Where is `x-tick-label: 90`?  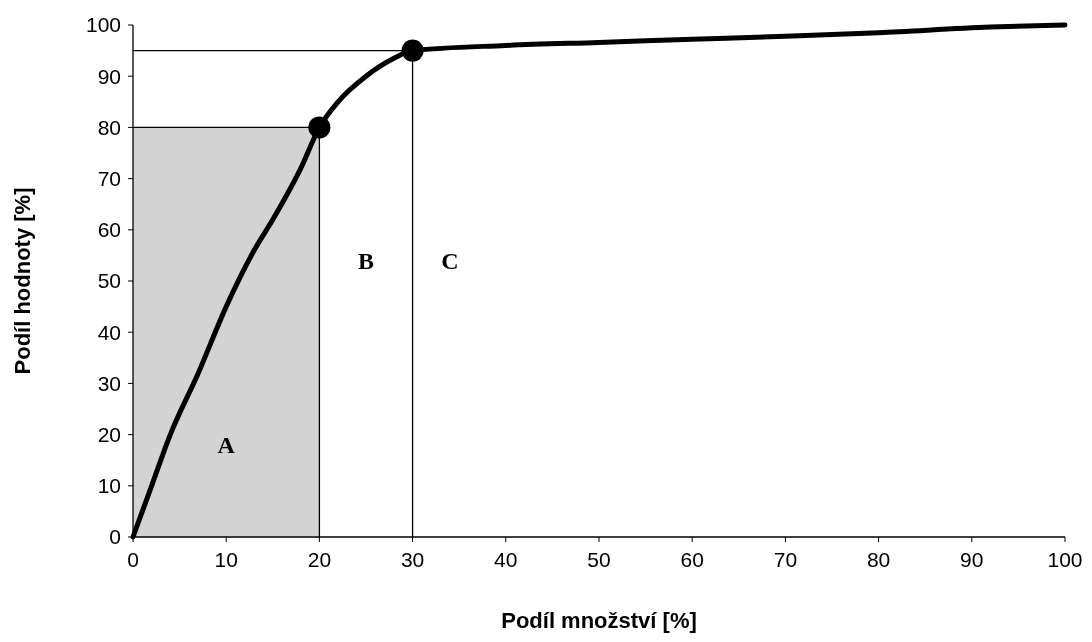 x-tick-label: 90 is located at coordinates (972, 559).